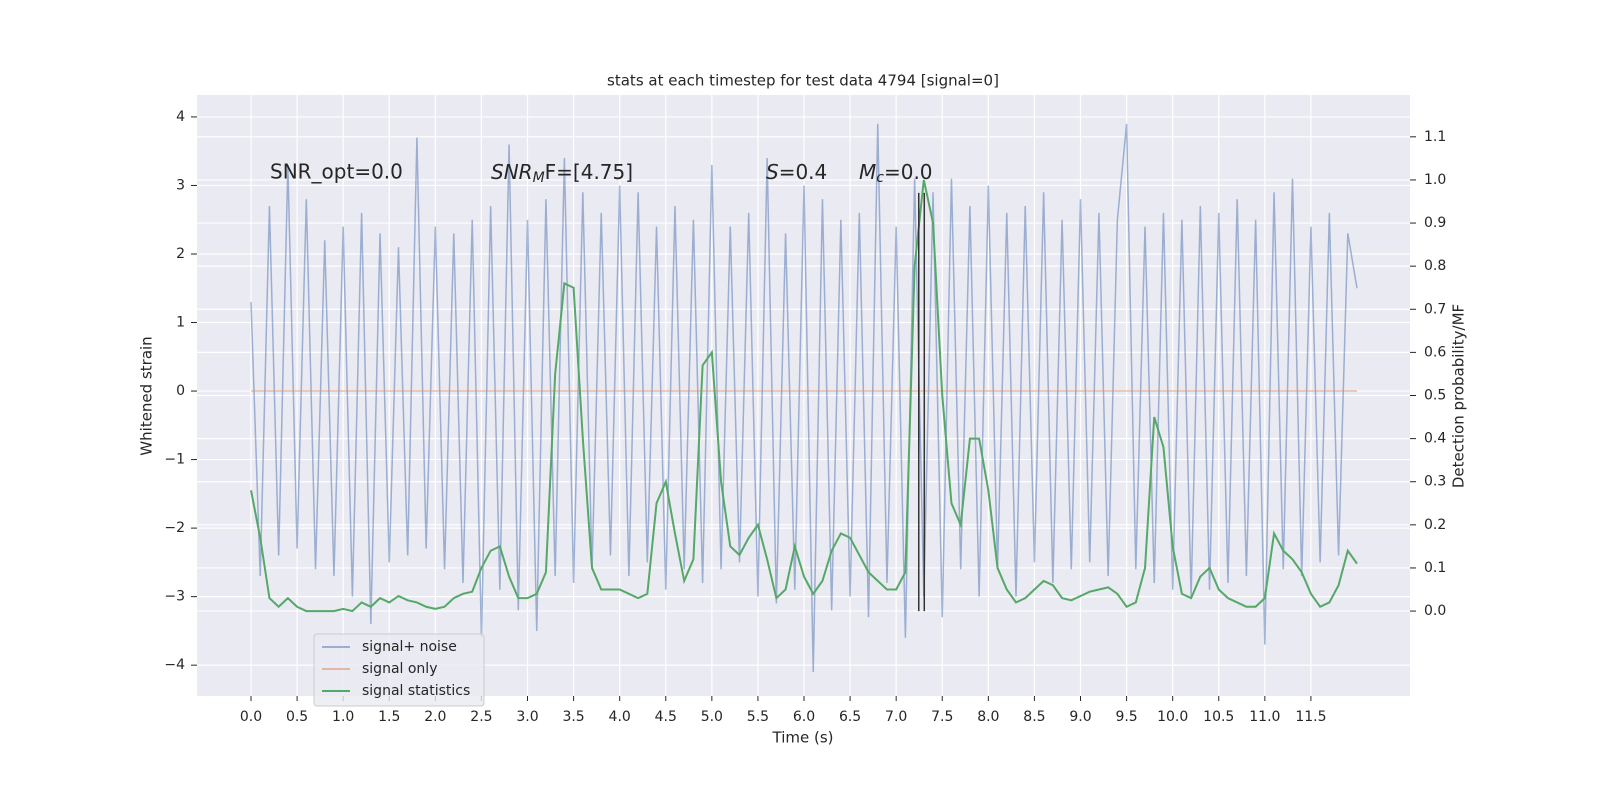  I want to click on y2-tick-label: 0.7, so click(1435, 309).